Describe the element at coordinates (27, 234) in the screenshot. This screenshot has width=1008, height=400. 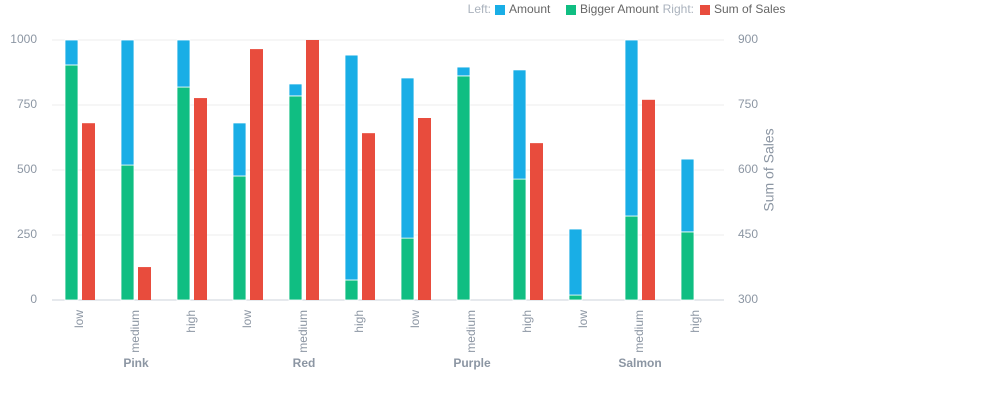
I see `y-tick-label: 250` at that location.